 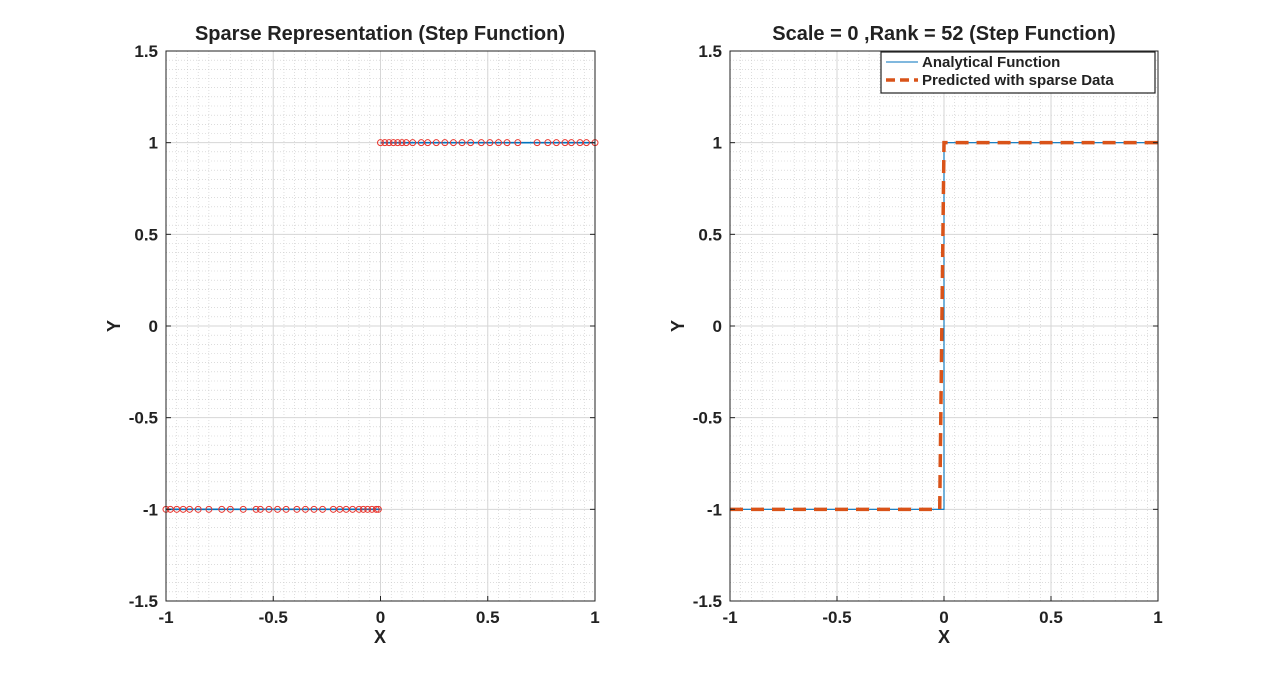 I want to click on legend-label-analytical: Analytical Function, so click(x=991, y=62).